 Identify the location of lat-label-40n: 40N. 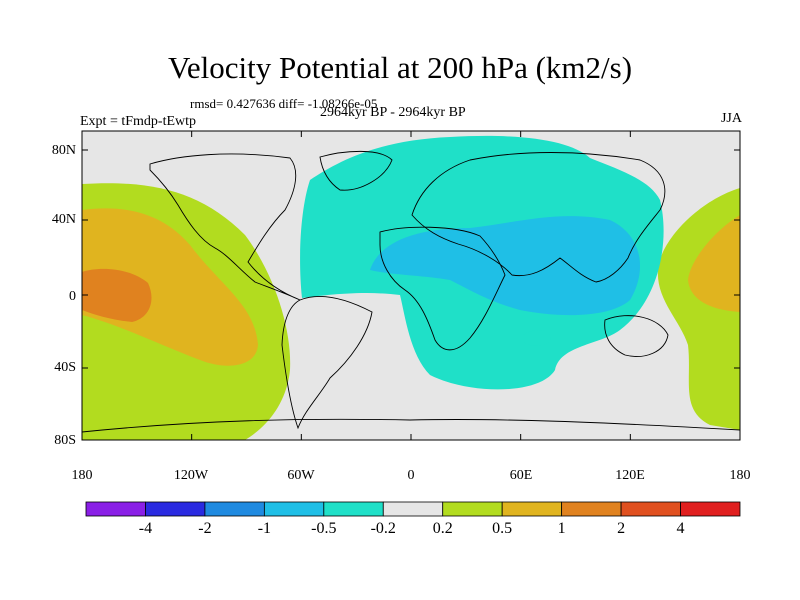
(63, 219).